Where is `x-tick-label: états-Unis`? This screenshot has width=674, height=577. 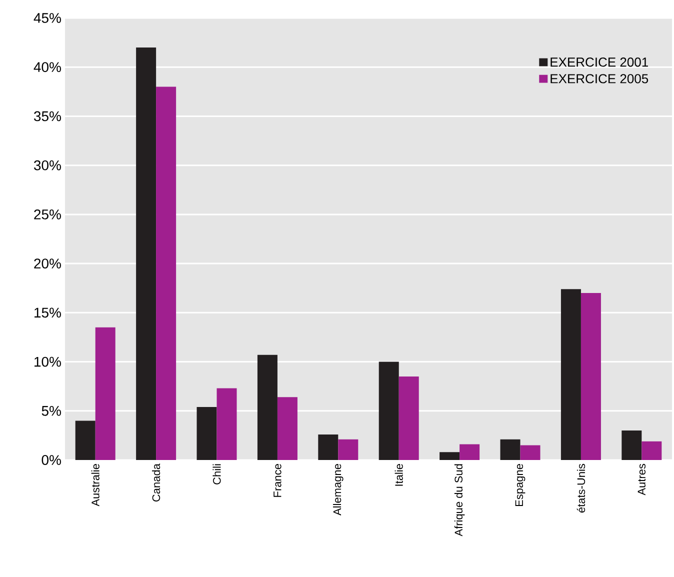 x-tick-label: états-Unis is located at coordinates (581, 488).